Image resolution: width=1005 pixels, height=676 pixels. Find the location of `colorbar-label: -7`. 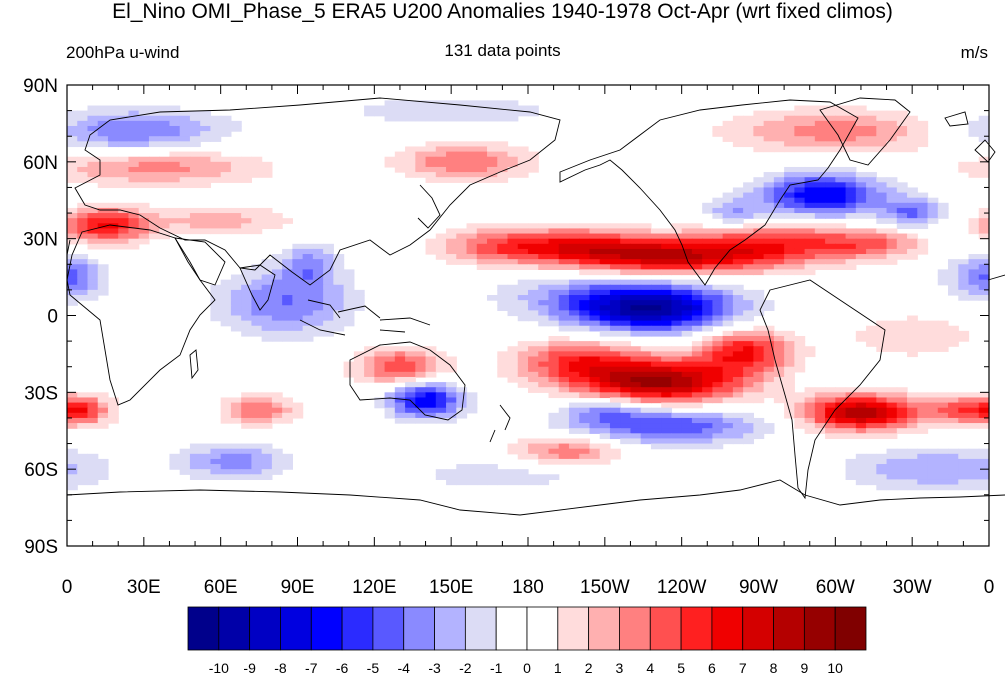

colorbar-label: -7 is located at coordinates (311, 668).